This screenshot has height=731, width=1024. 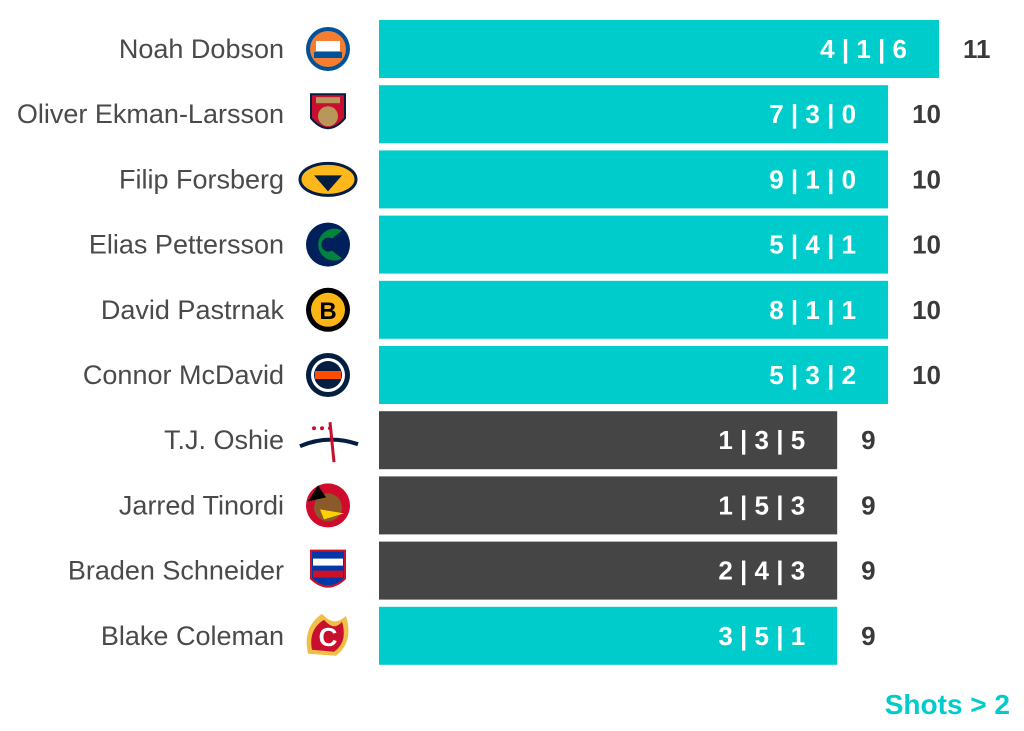 I want to click on category-label: Filip Forsberg, so click(x=201, y=179).